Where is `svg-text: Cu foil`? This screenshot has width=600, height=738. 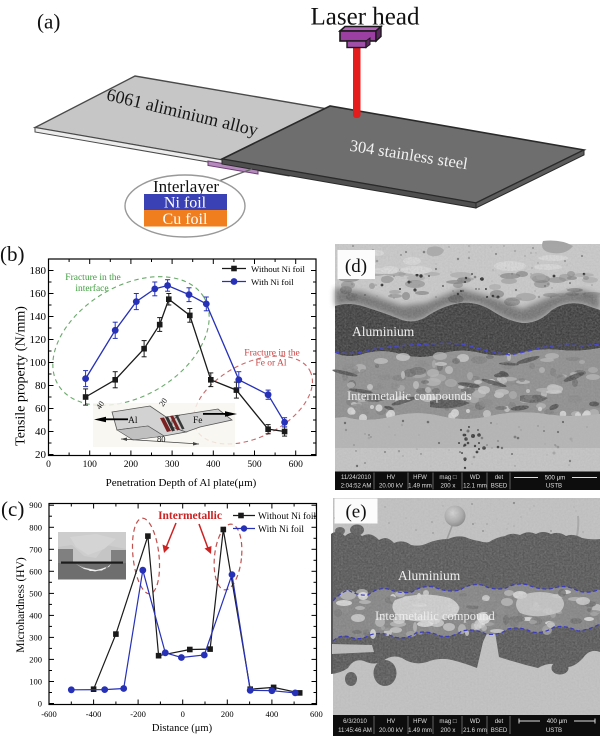
svg-text: Cu foil is located at coordinates (185, 219).